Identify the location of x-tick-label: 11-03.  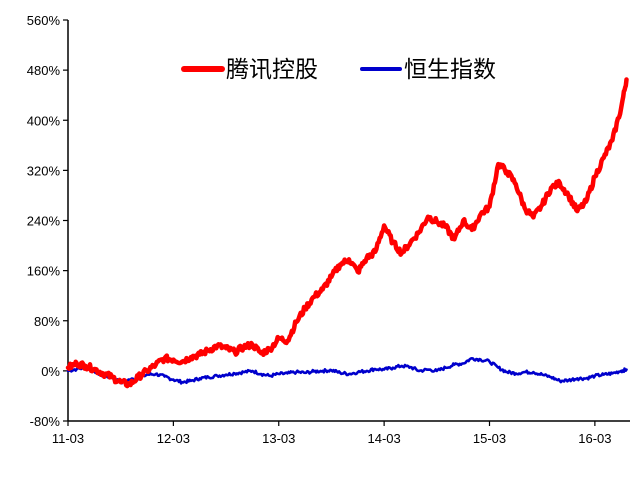
(68, 438).